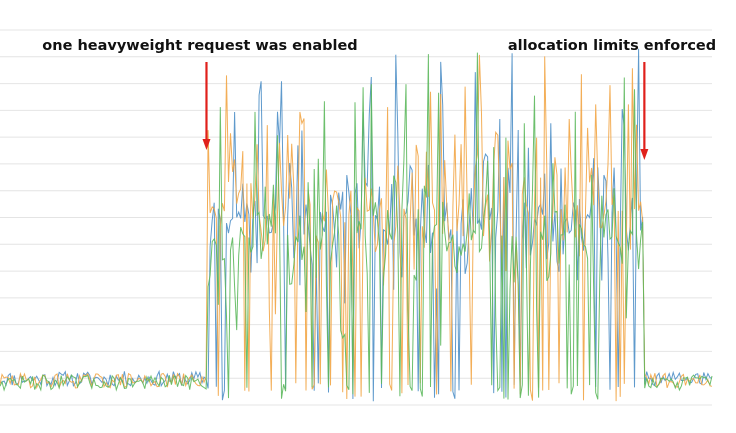 The height and width of the screenshot is (433, 736). Describe the element at coordinates (199, 46) in the screenshot. I see `annotation-label-heavyweight: one heavyweight request was enabled` at that location.